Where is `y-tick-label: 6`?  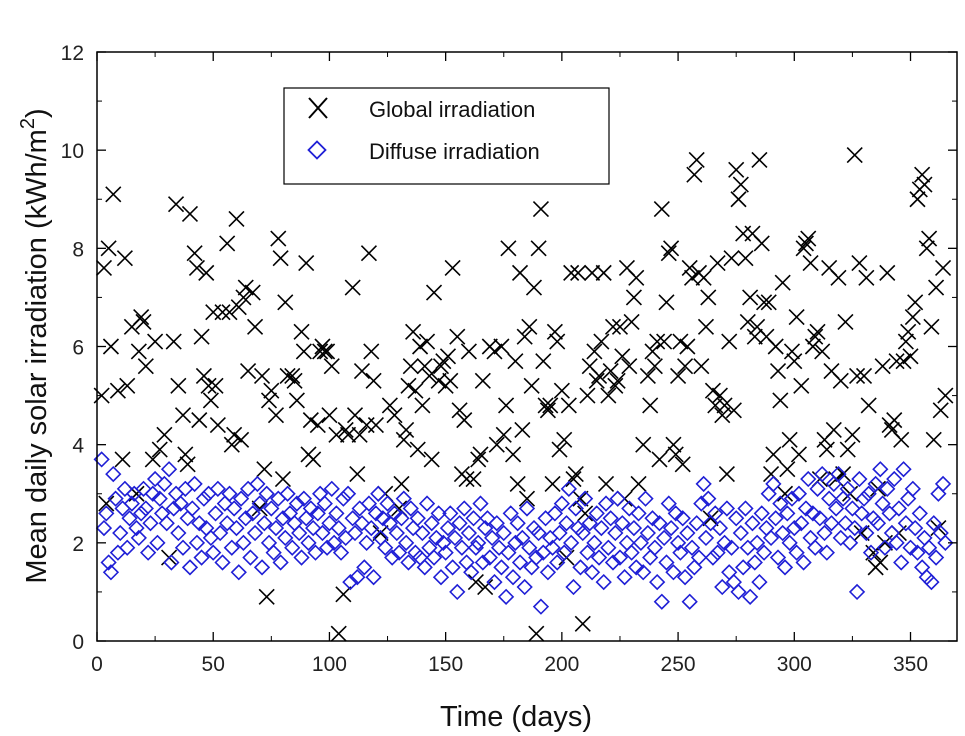 y-tick-label: 6 is located at coordinates (78, 348).